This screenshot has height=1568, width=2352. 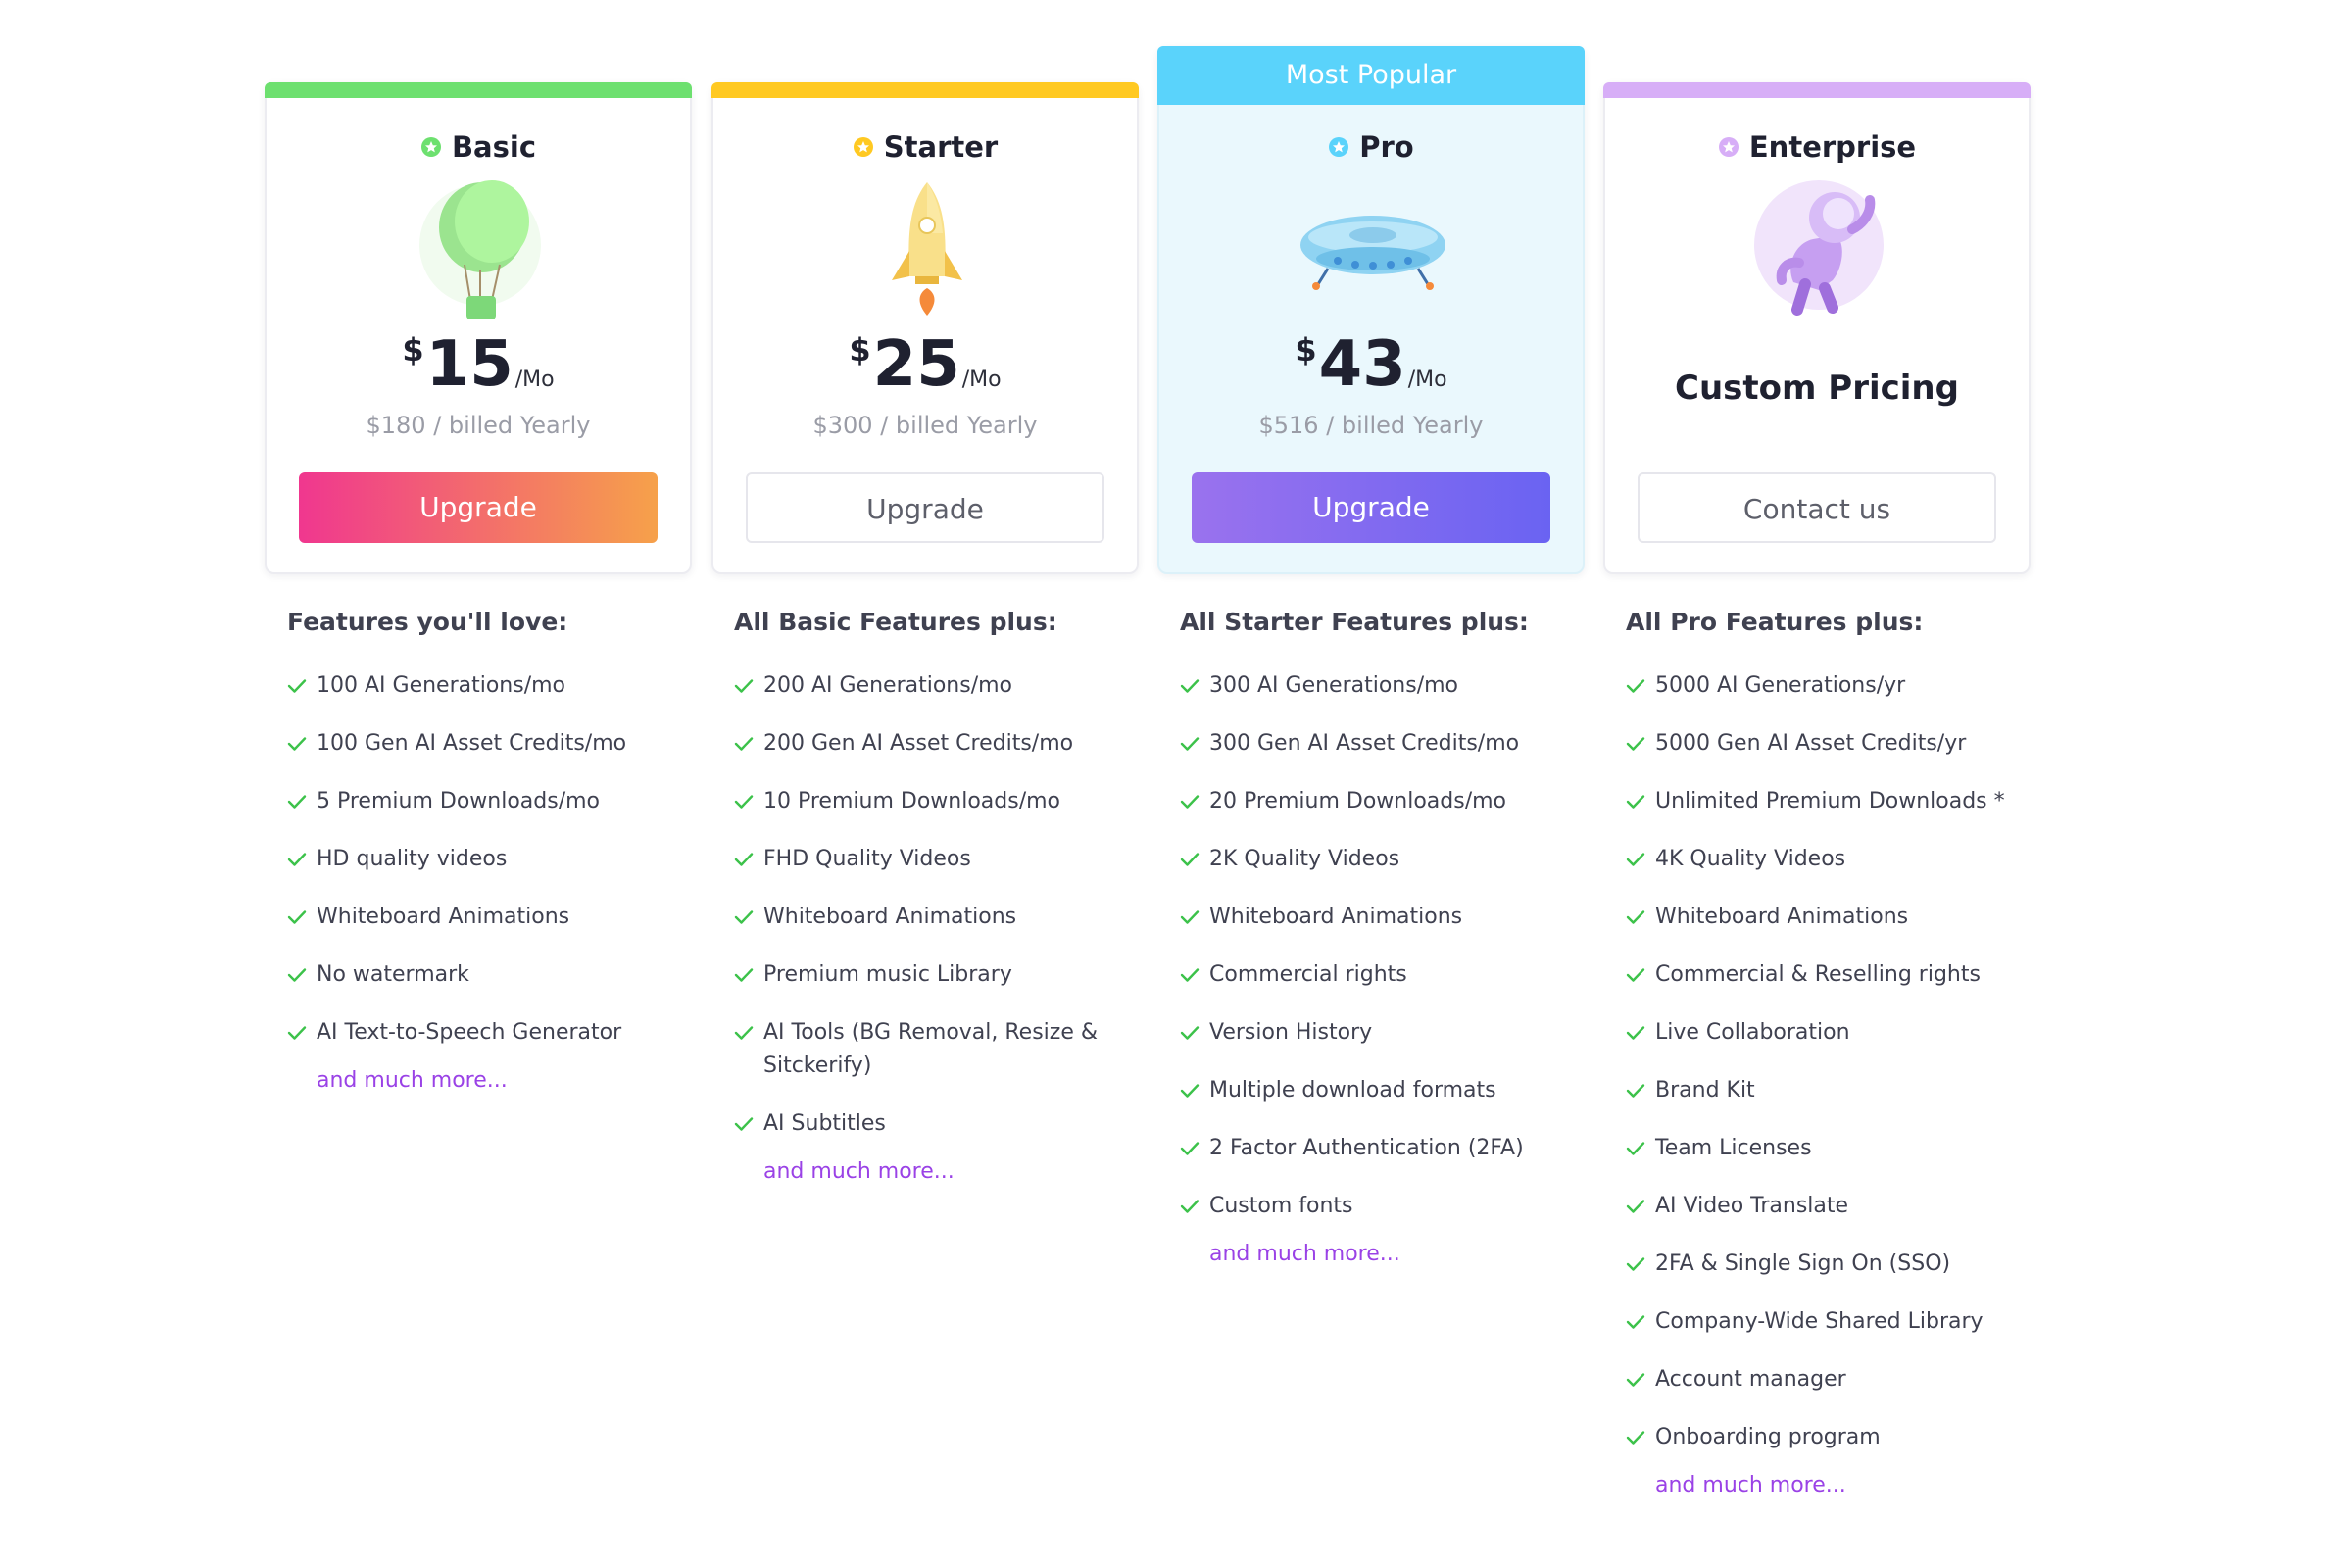 What do you see at coordinates (1334, 685) in the screenshot?
I see `feature-text: 300 AI Generations/mo` at bounding box center [1334, 685].